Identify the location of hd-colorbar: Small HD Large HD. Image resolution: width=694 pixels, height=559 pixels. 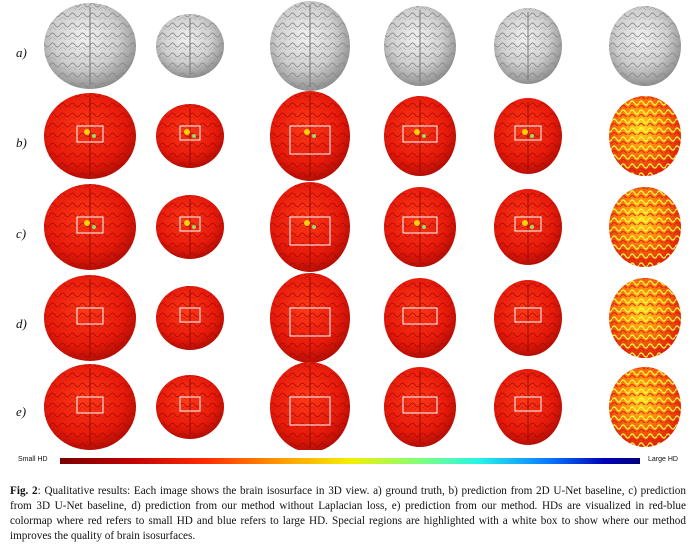
(347, 461).